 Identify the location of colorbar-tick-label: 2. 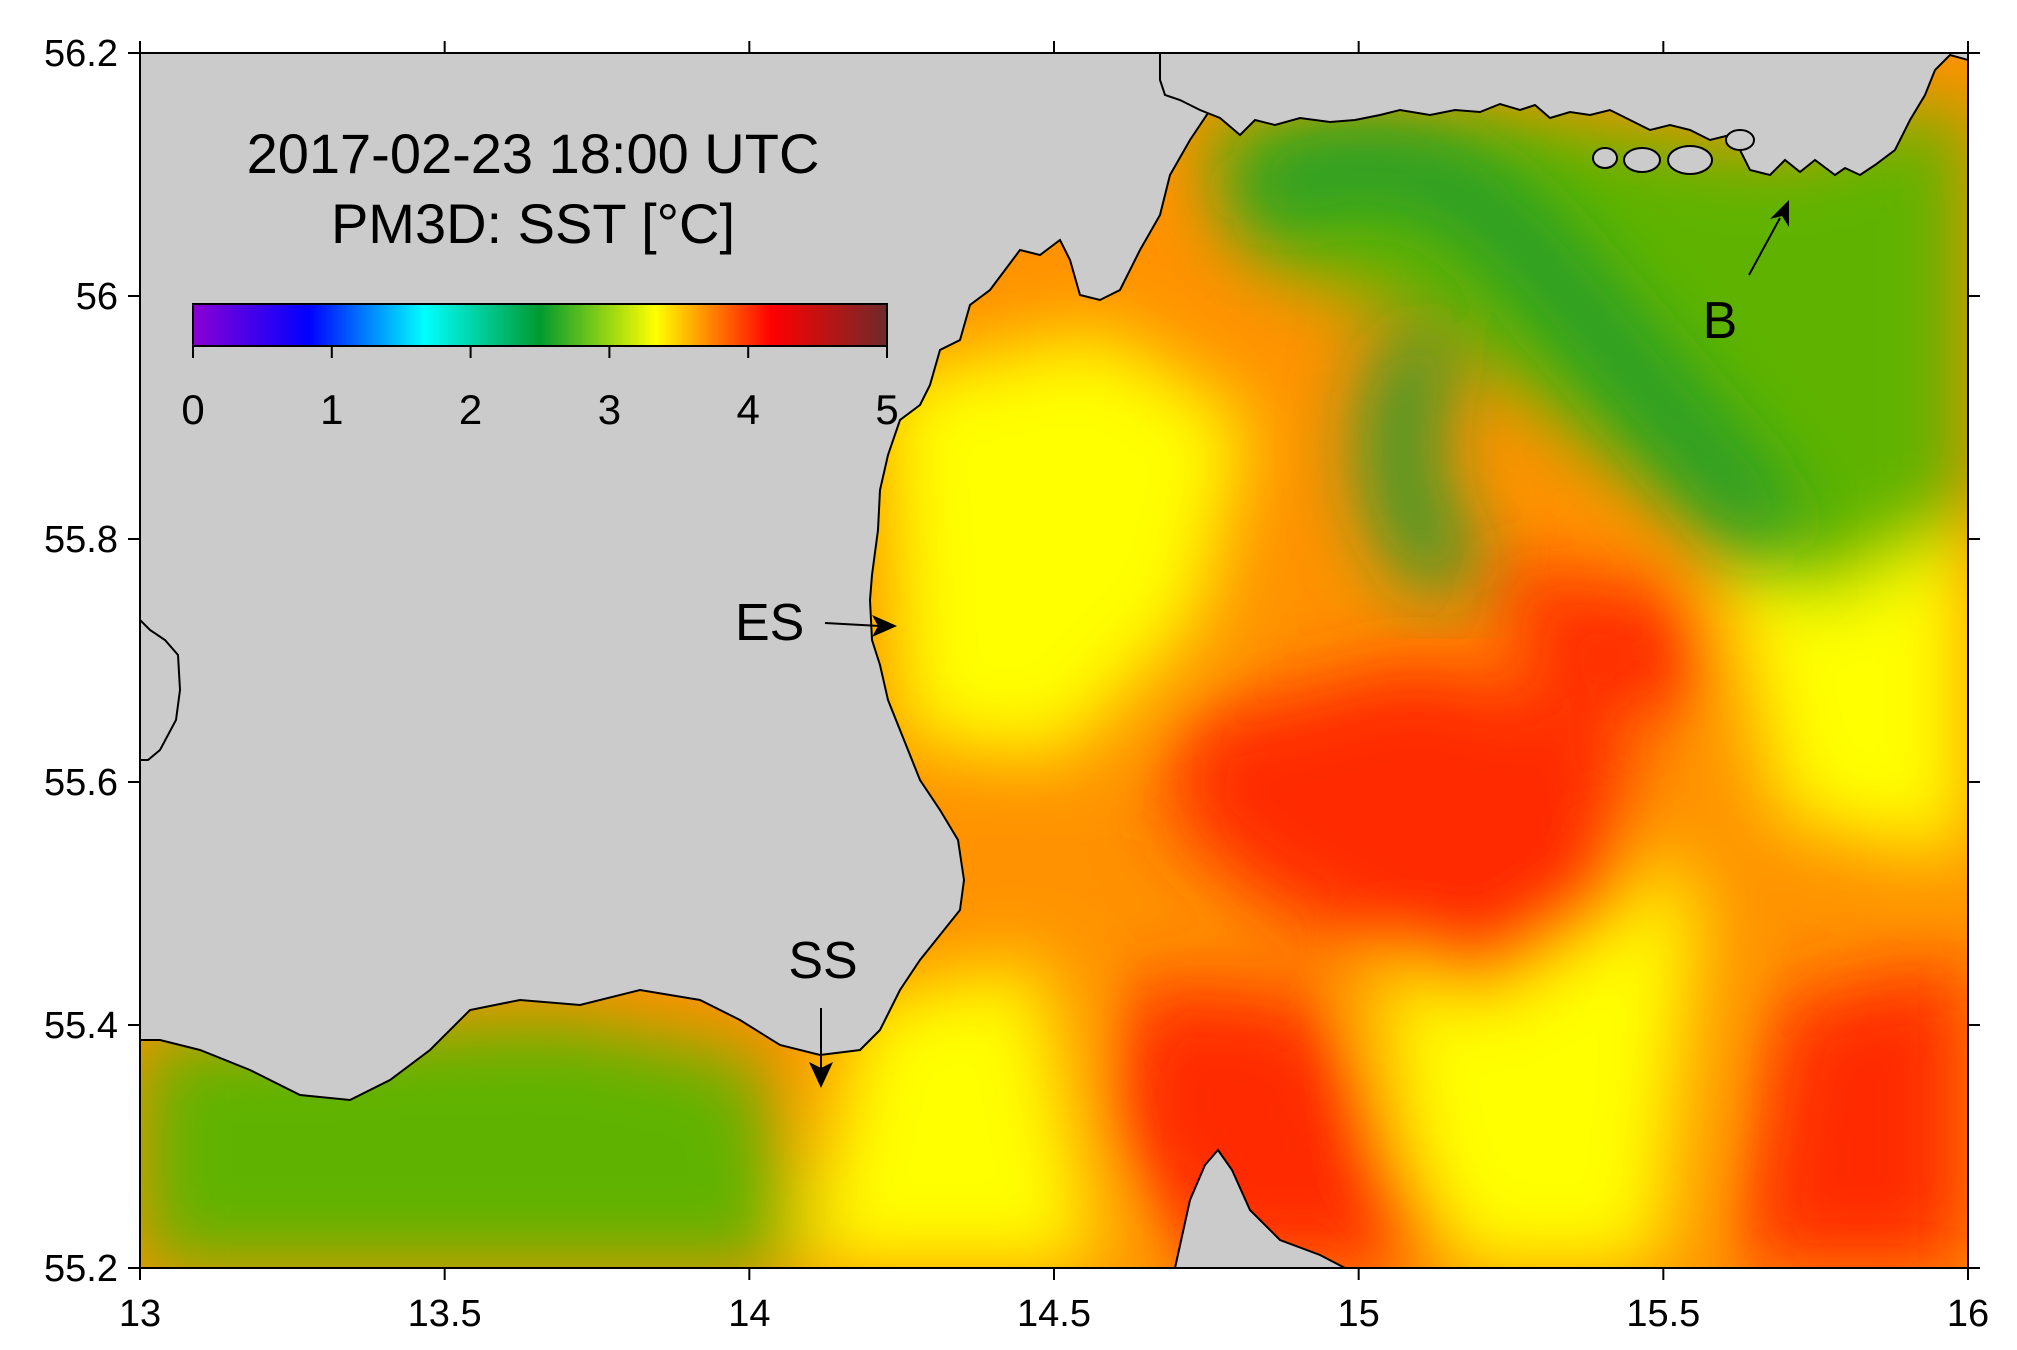
(470, 409).